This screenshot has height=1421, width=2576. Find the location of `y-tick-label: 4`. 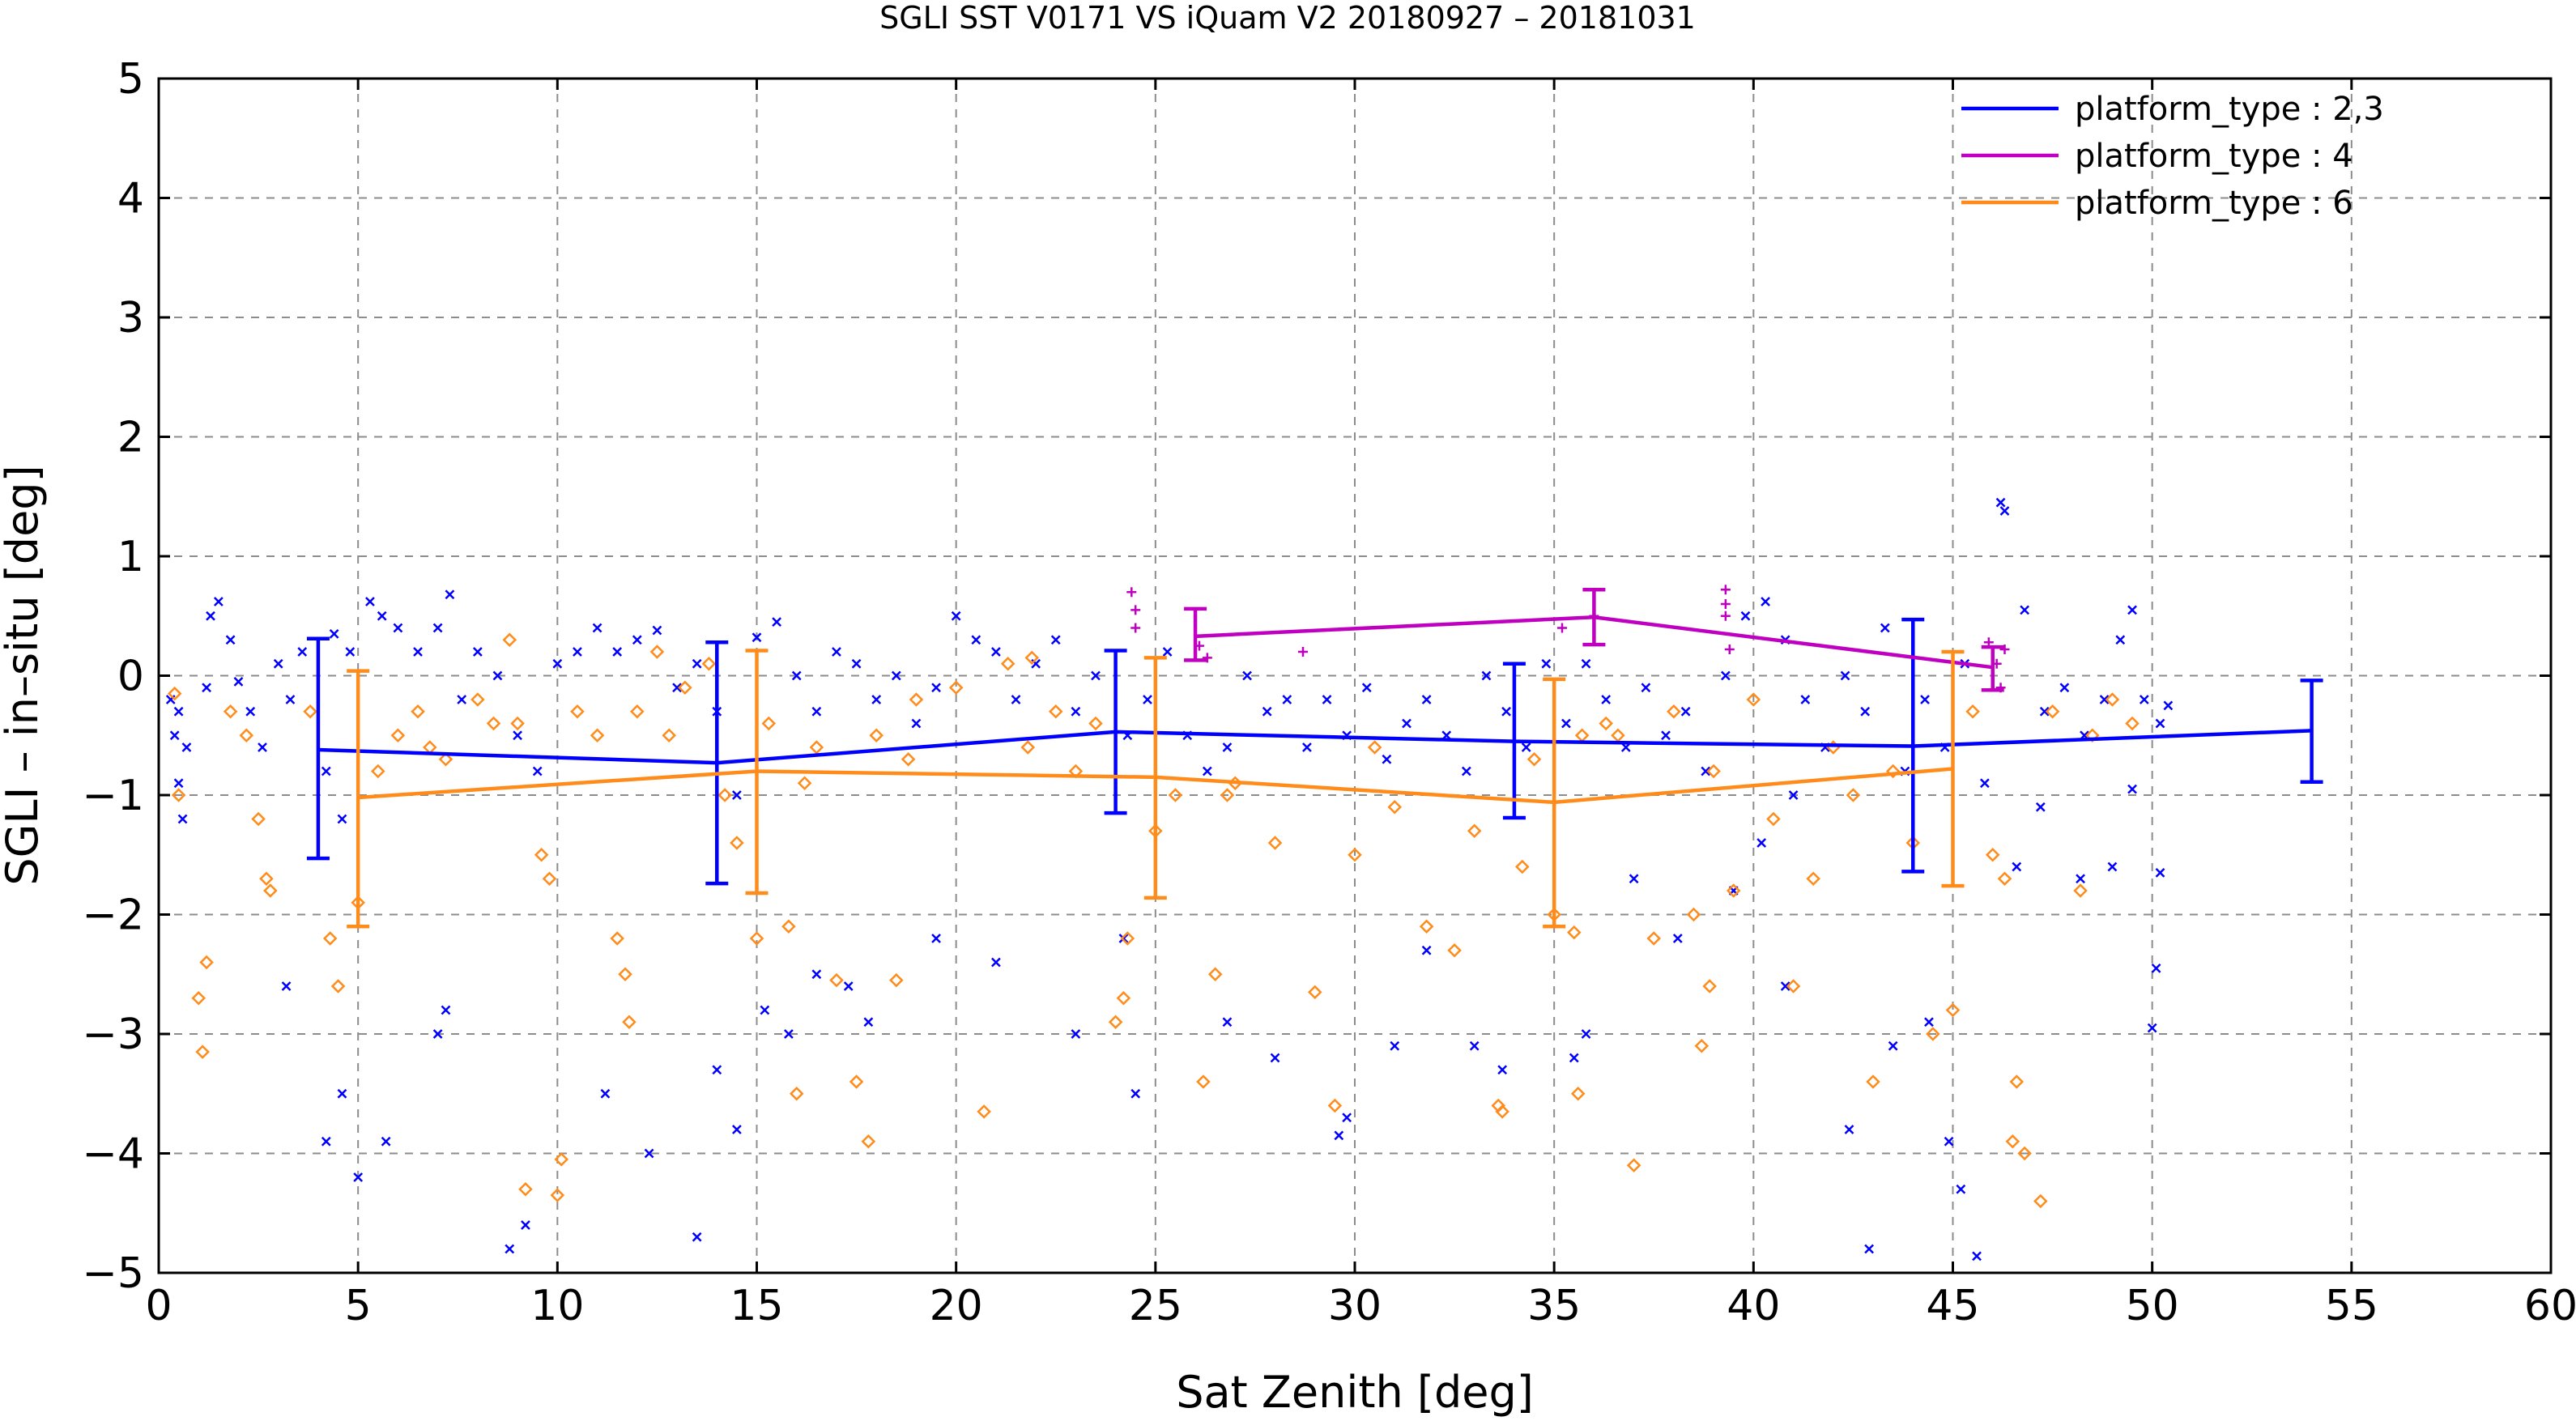

y-tick-label: 4 is located at coordinates (130, 199).